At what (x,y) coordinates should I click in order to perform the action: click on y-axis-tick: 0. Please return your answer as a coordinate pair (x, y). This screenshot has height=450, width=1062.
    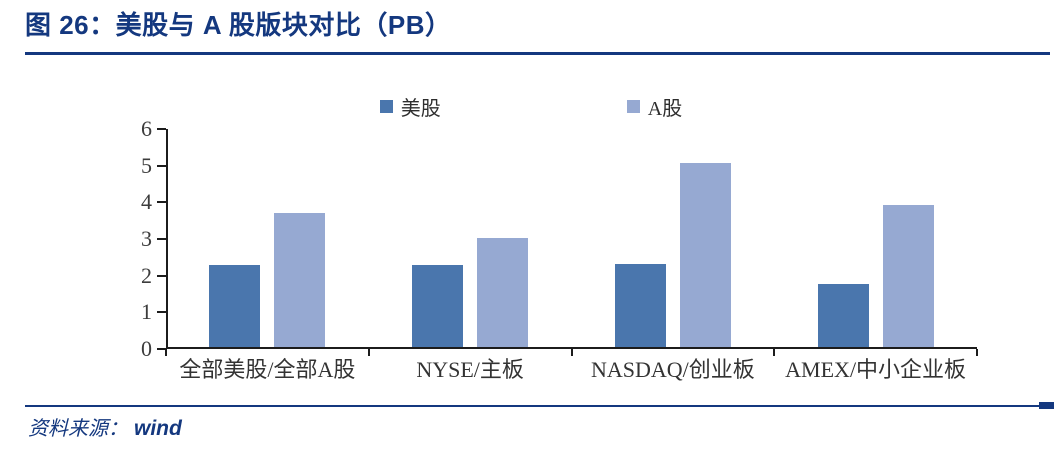
    Looking at the image, I should click on (153, 349).